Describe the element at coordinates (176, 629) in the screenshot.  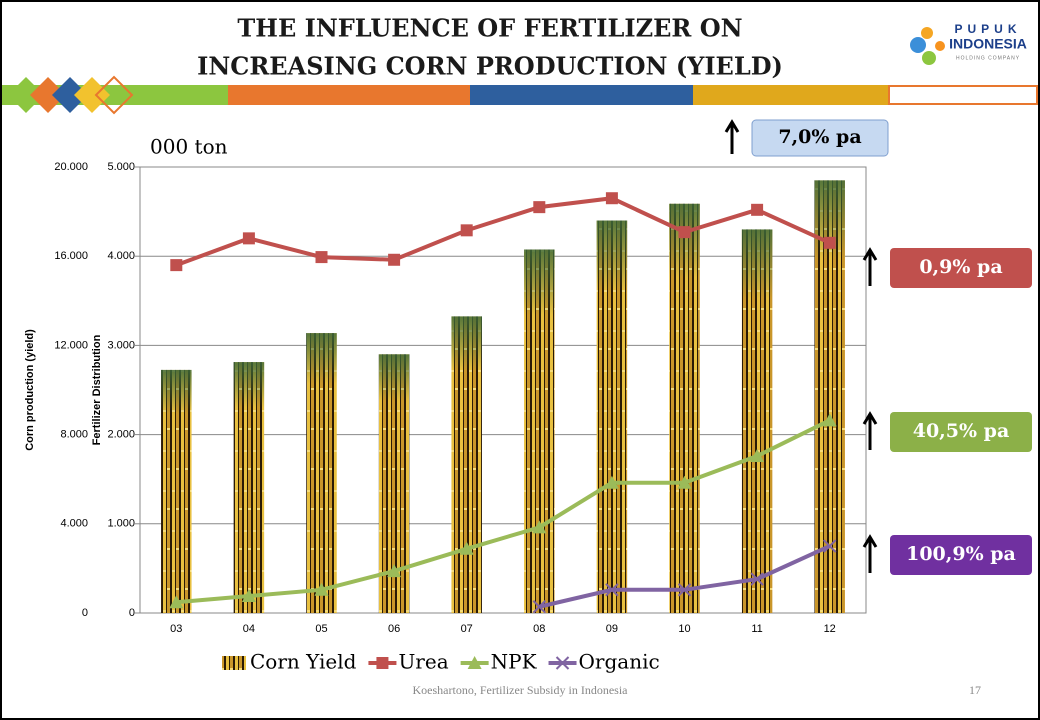
I see `x-tick-label: 03` at that location.